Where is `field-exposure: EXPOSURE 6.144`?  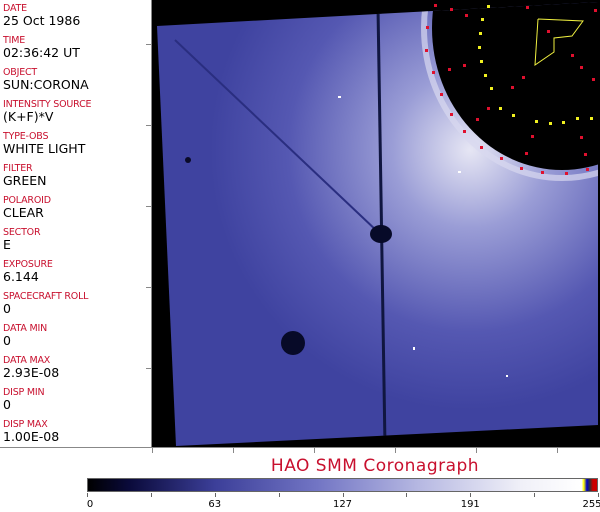
field-exposure: EXPOSURE 6.144 is located at coordinates (28, 271).